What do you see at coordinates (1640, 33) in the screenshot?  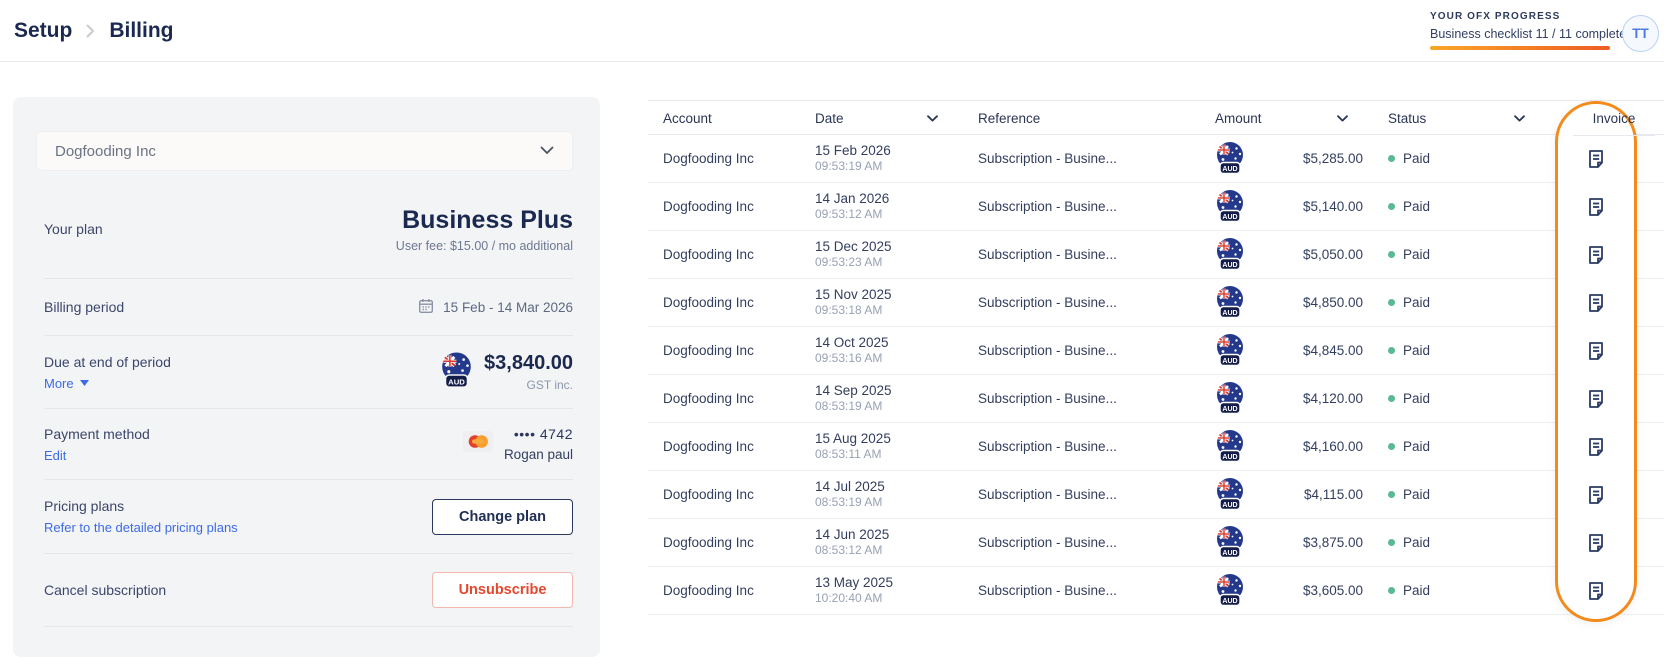 I see `avatar: TT` at bounding box center [1640, 33].